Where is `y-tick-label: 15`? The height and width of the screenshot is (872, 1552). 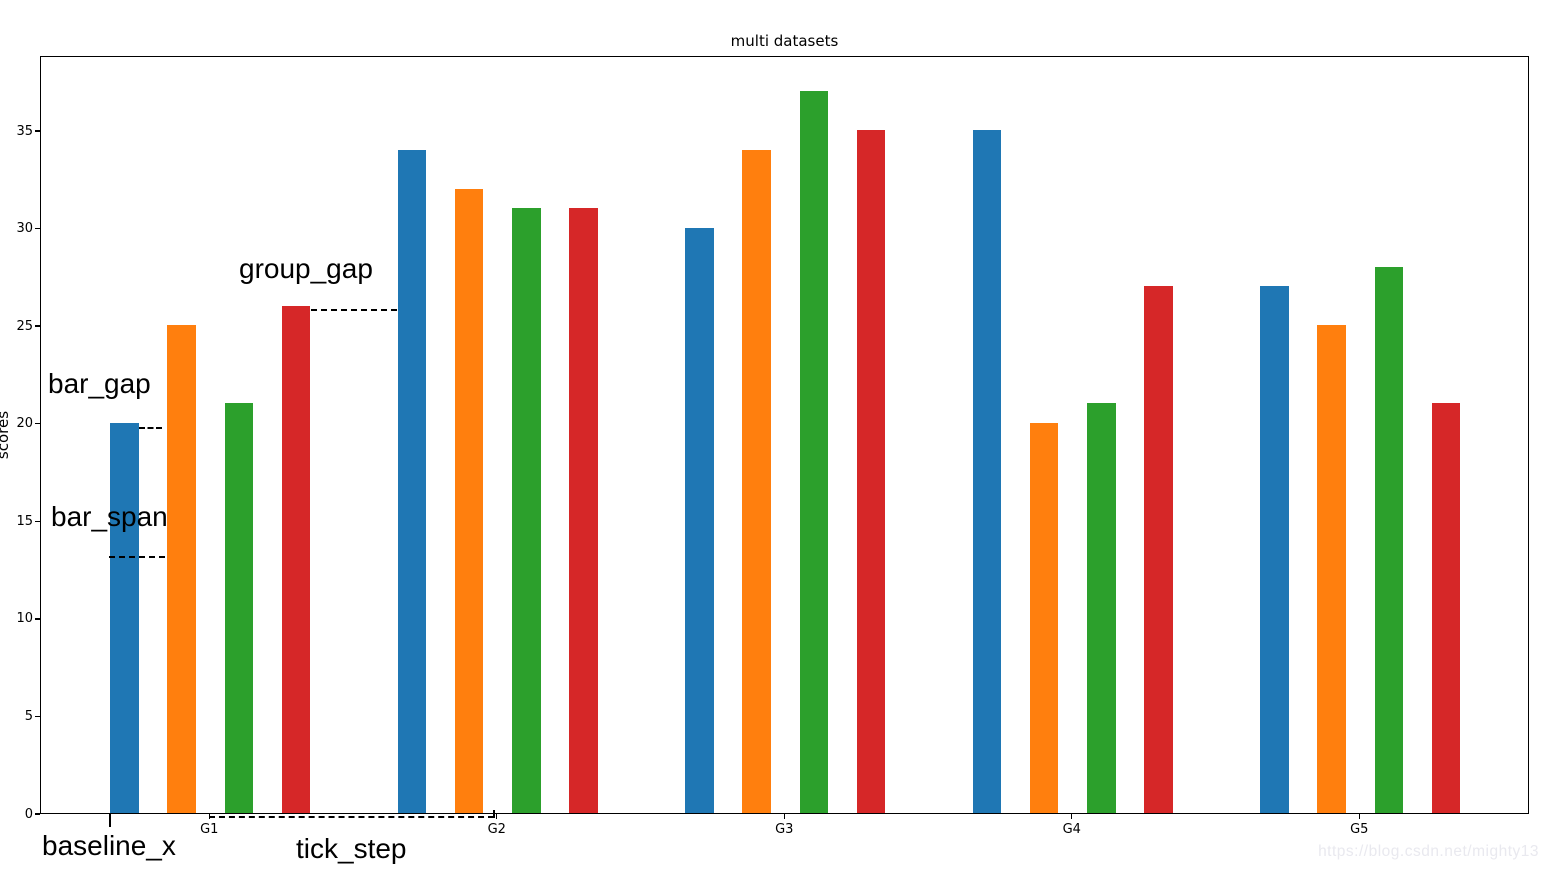 y-tick-label: 15 is located at coordinates (24, 521).